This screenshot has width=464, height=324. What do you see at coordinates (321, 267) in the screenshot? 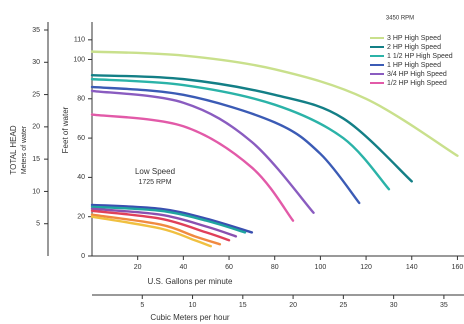
I see `x-tick-label: 100` at bounding box center [321, 267].